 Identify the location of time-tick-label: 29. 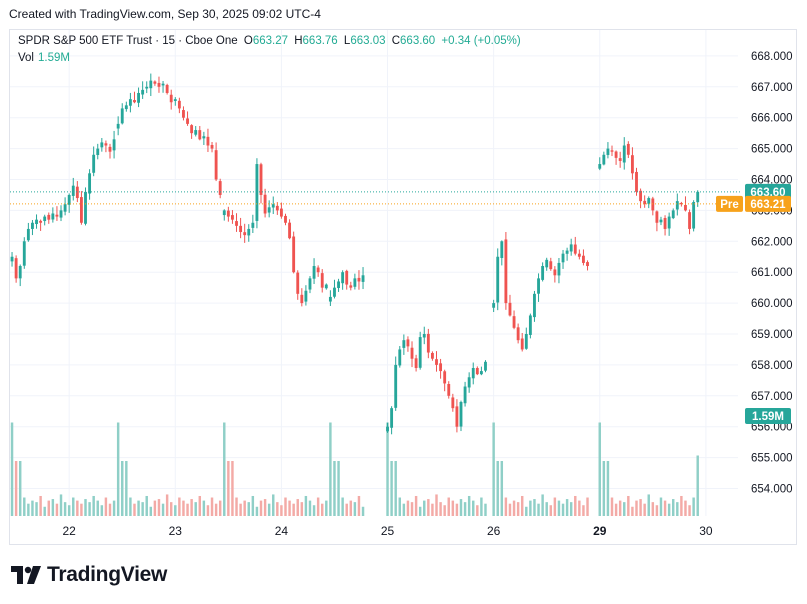
(600, 531).